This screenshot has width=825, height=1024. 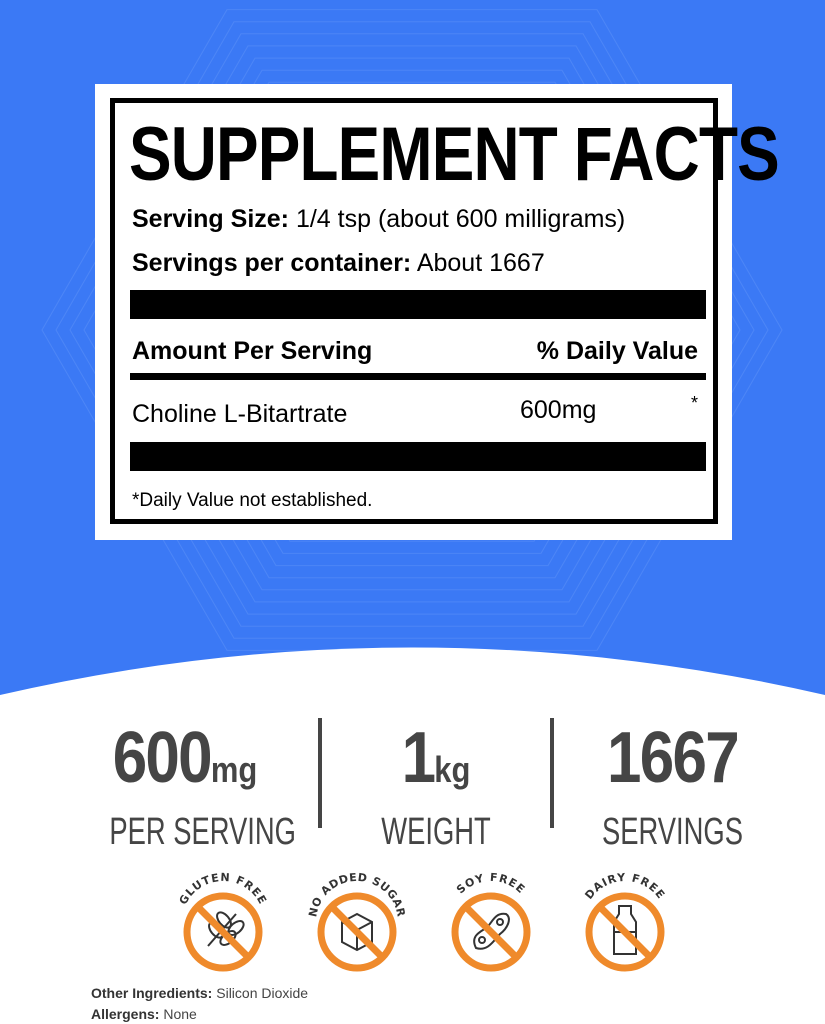 I want to click on other-ingredients: Other Ingredients: Silicon Dioxide, so click(x=199, y=993).